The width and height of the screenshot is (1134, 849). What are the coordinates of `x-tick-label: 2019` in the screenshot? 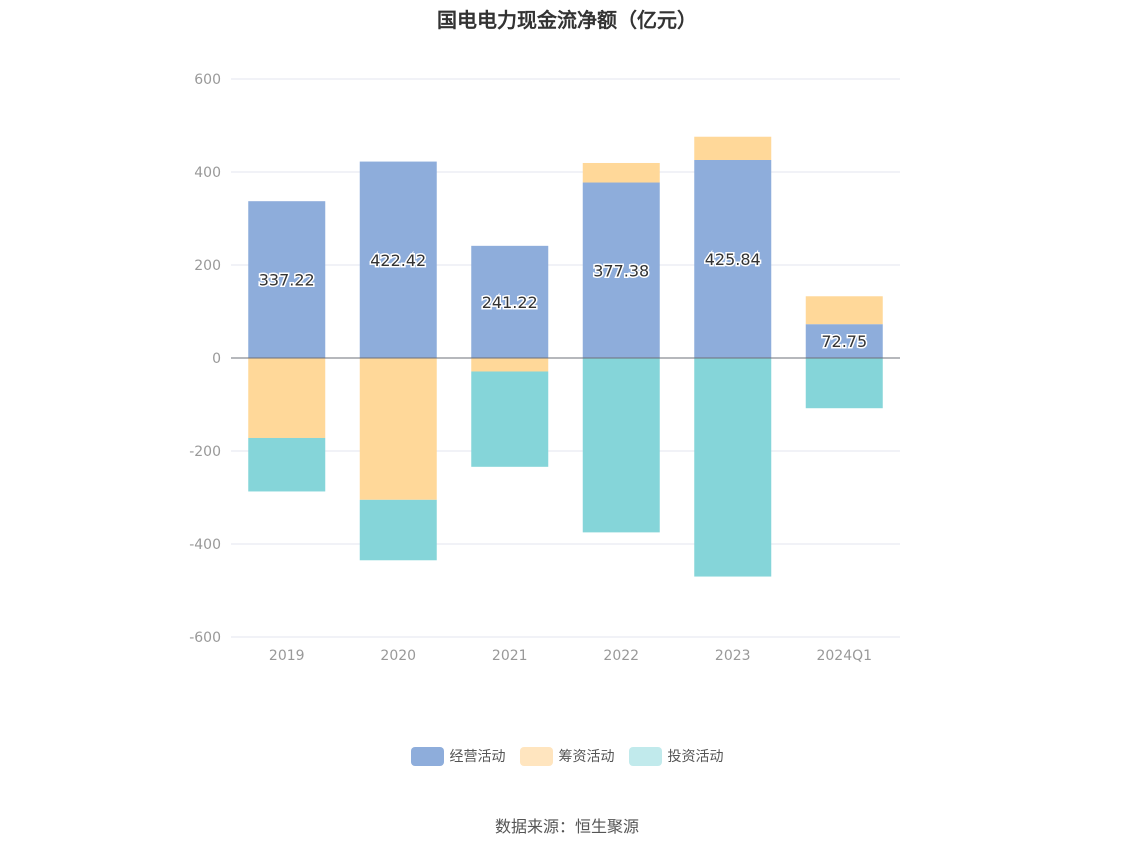 It's located at (287, 656).